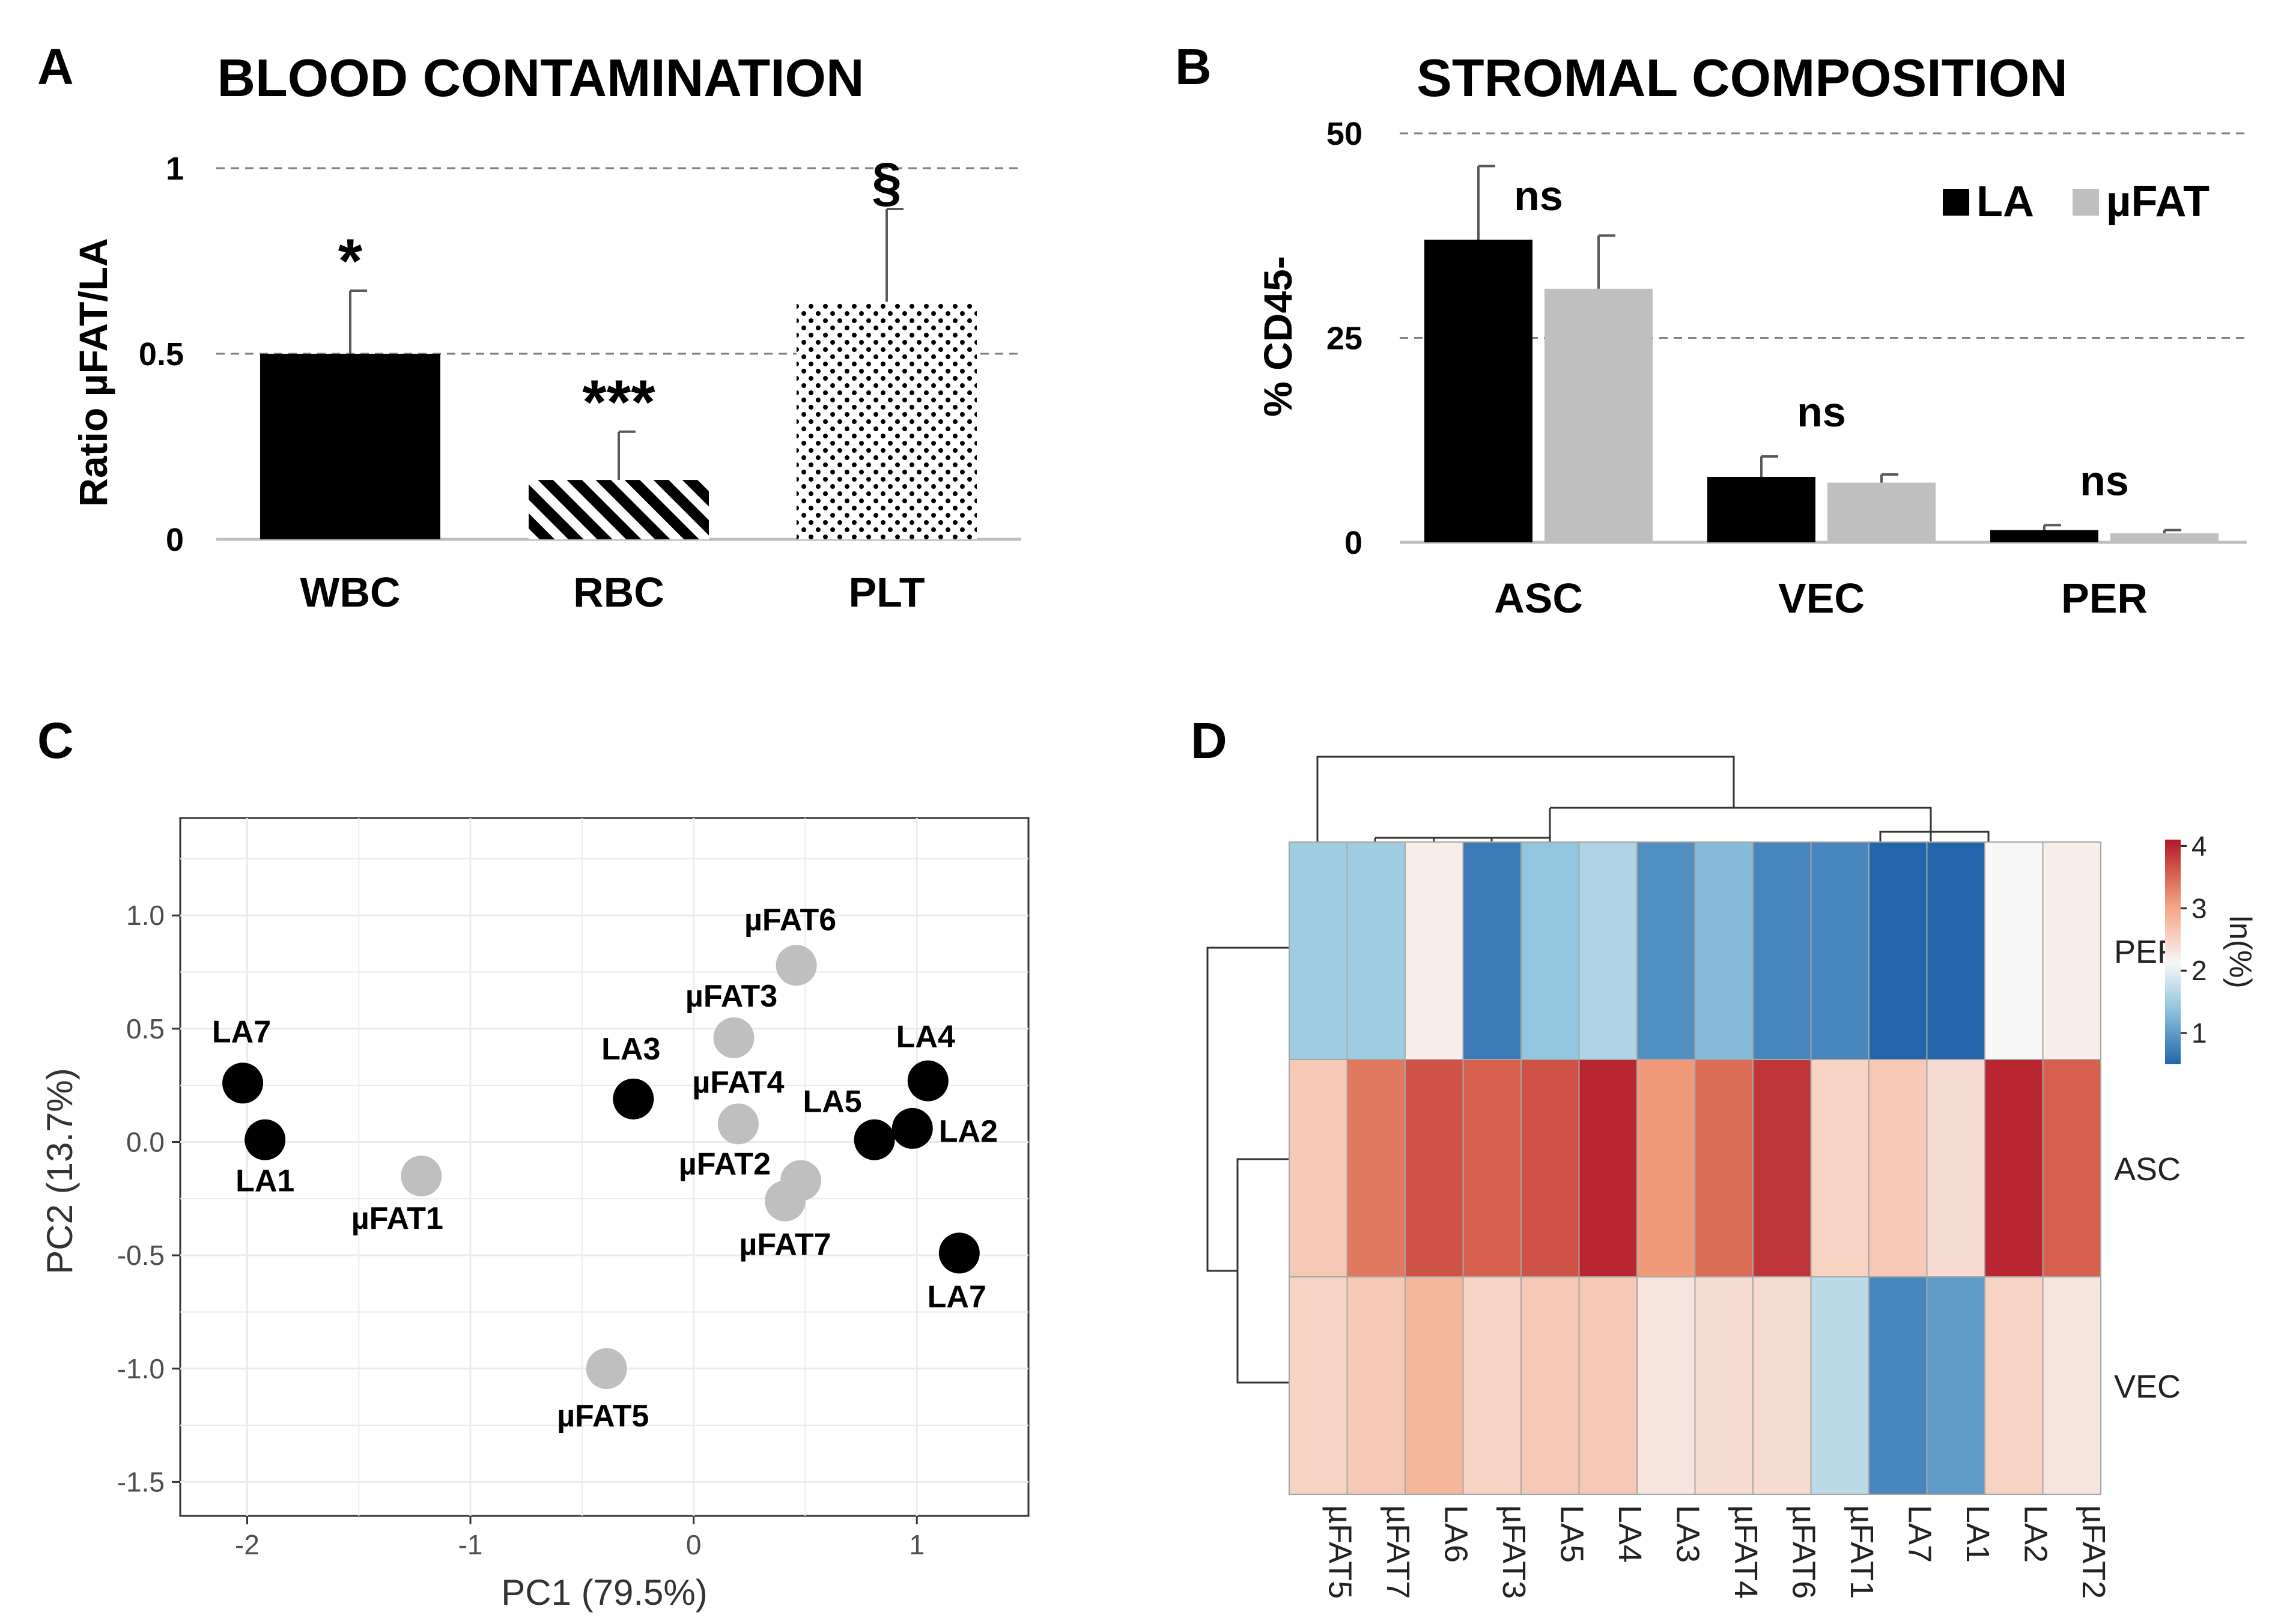  What do you see at coordinates (1344, 339) in the screenshot?
I see `chart-b-ytick-label: 25` at bounding box center [1344, 339].